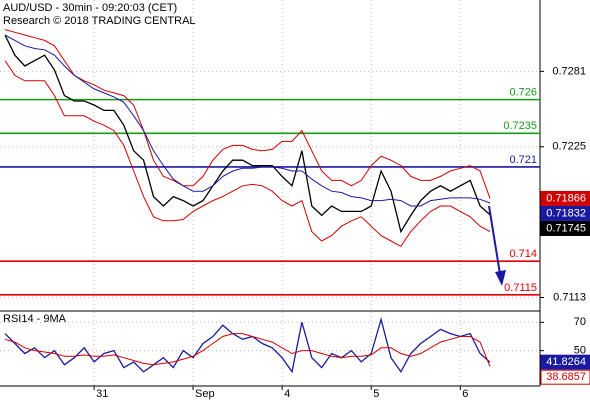 Image resolution: width=590 pixels, height=400 pixels. I want to click on value-tag-label: 0.71745, so click(566, 228).